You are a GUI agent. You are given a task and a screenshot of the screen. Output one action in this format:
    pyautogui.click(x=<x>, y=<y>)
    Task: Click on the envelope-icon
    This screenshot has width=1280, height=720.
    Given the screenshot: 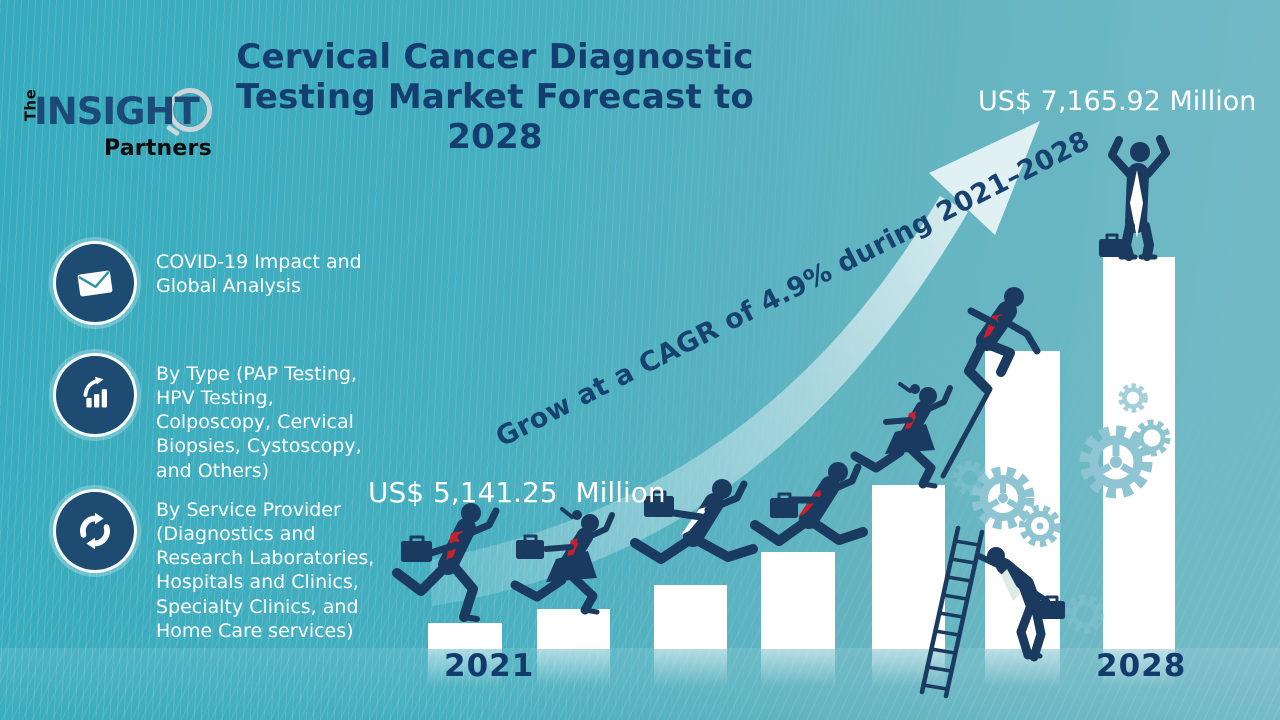 What is the action you would take?
    pyautogui.click(x=95, y=283)
    